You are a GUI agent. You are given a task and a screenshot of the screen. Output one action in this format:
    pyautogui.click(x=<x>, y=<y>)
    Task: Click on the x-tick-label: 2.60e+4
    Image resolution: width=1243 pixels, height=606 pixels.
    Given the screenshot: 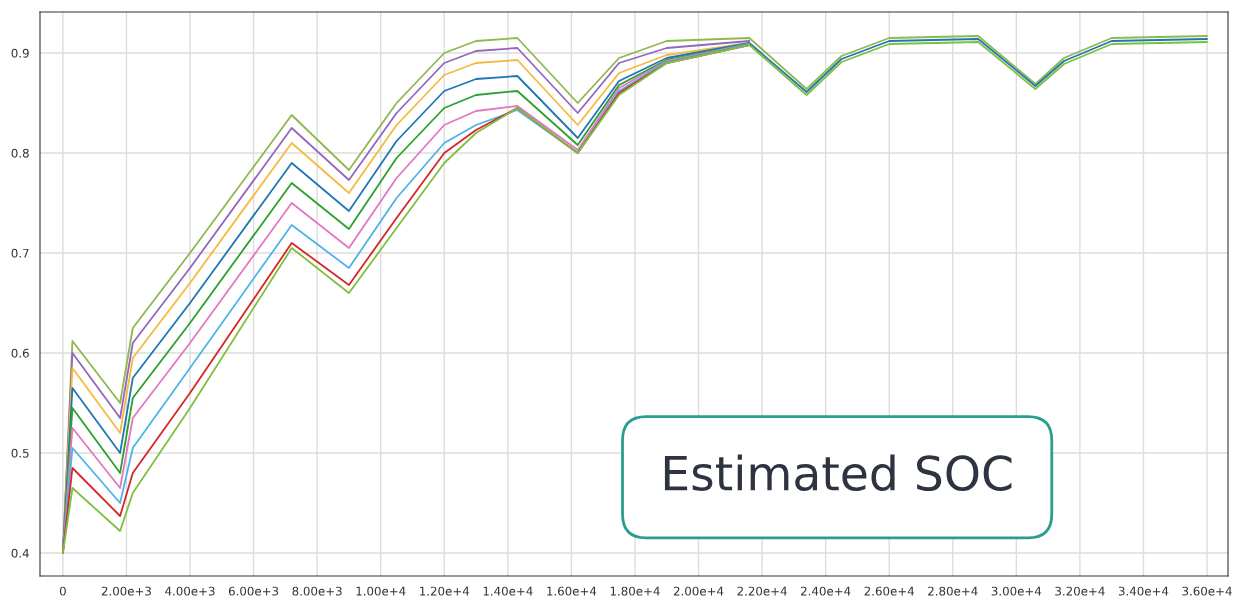 What is the action you would take?
    pyautogui.click(x=889, y=591)
    